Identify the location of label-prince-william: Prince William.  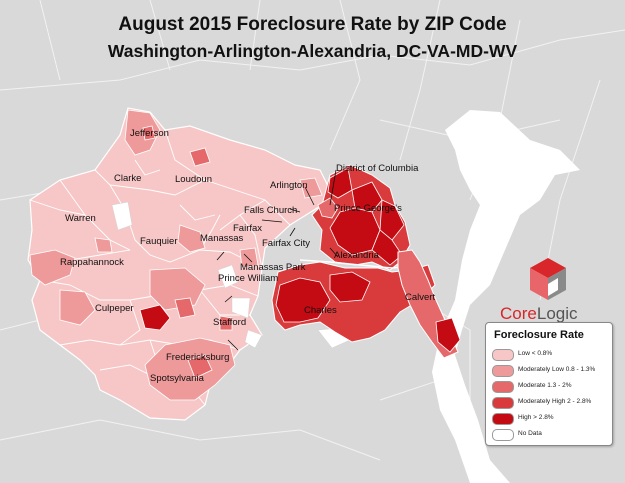
(248, 278).